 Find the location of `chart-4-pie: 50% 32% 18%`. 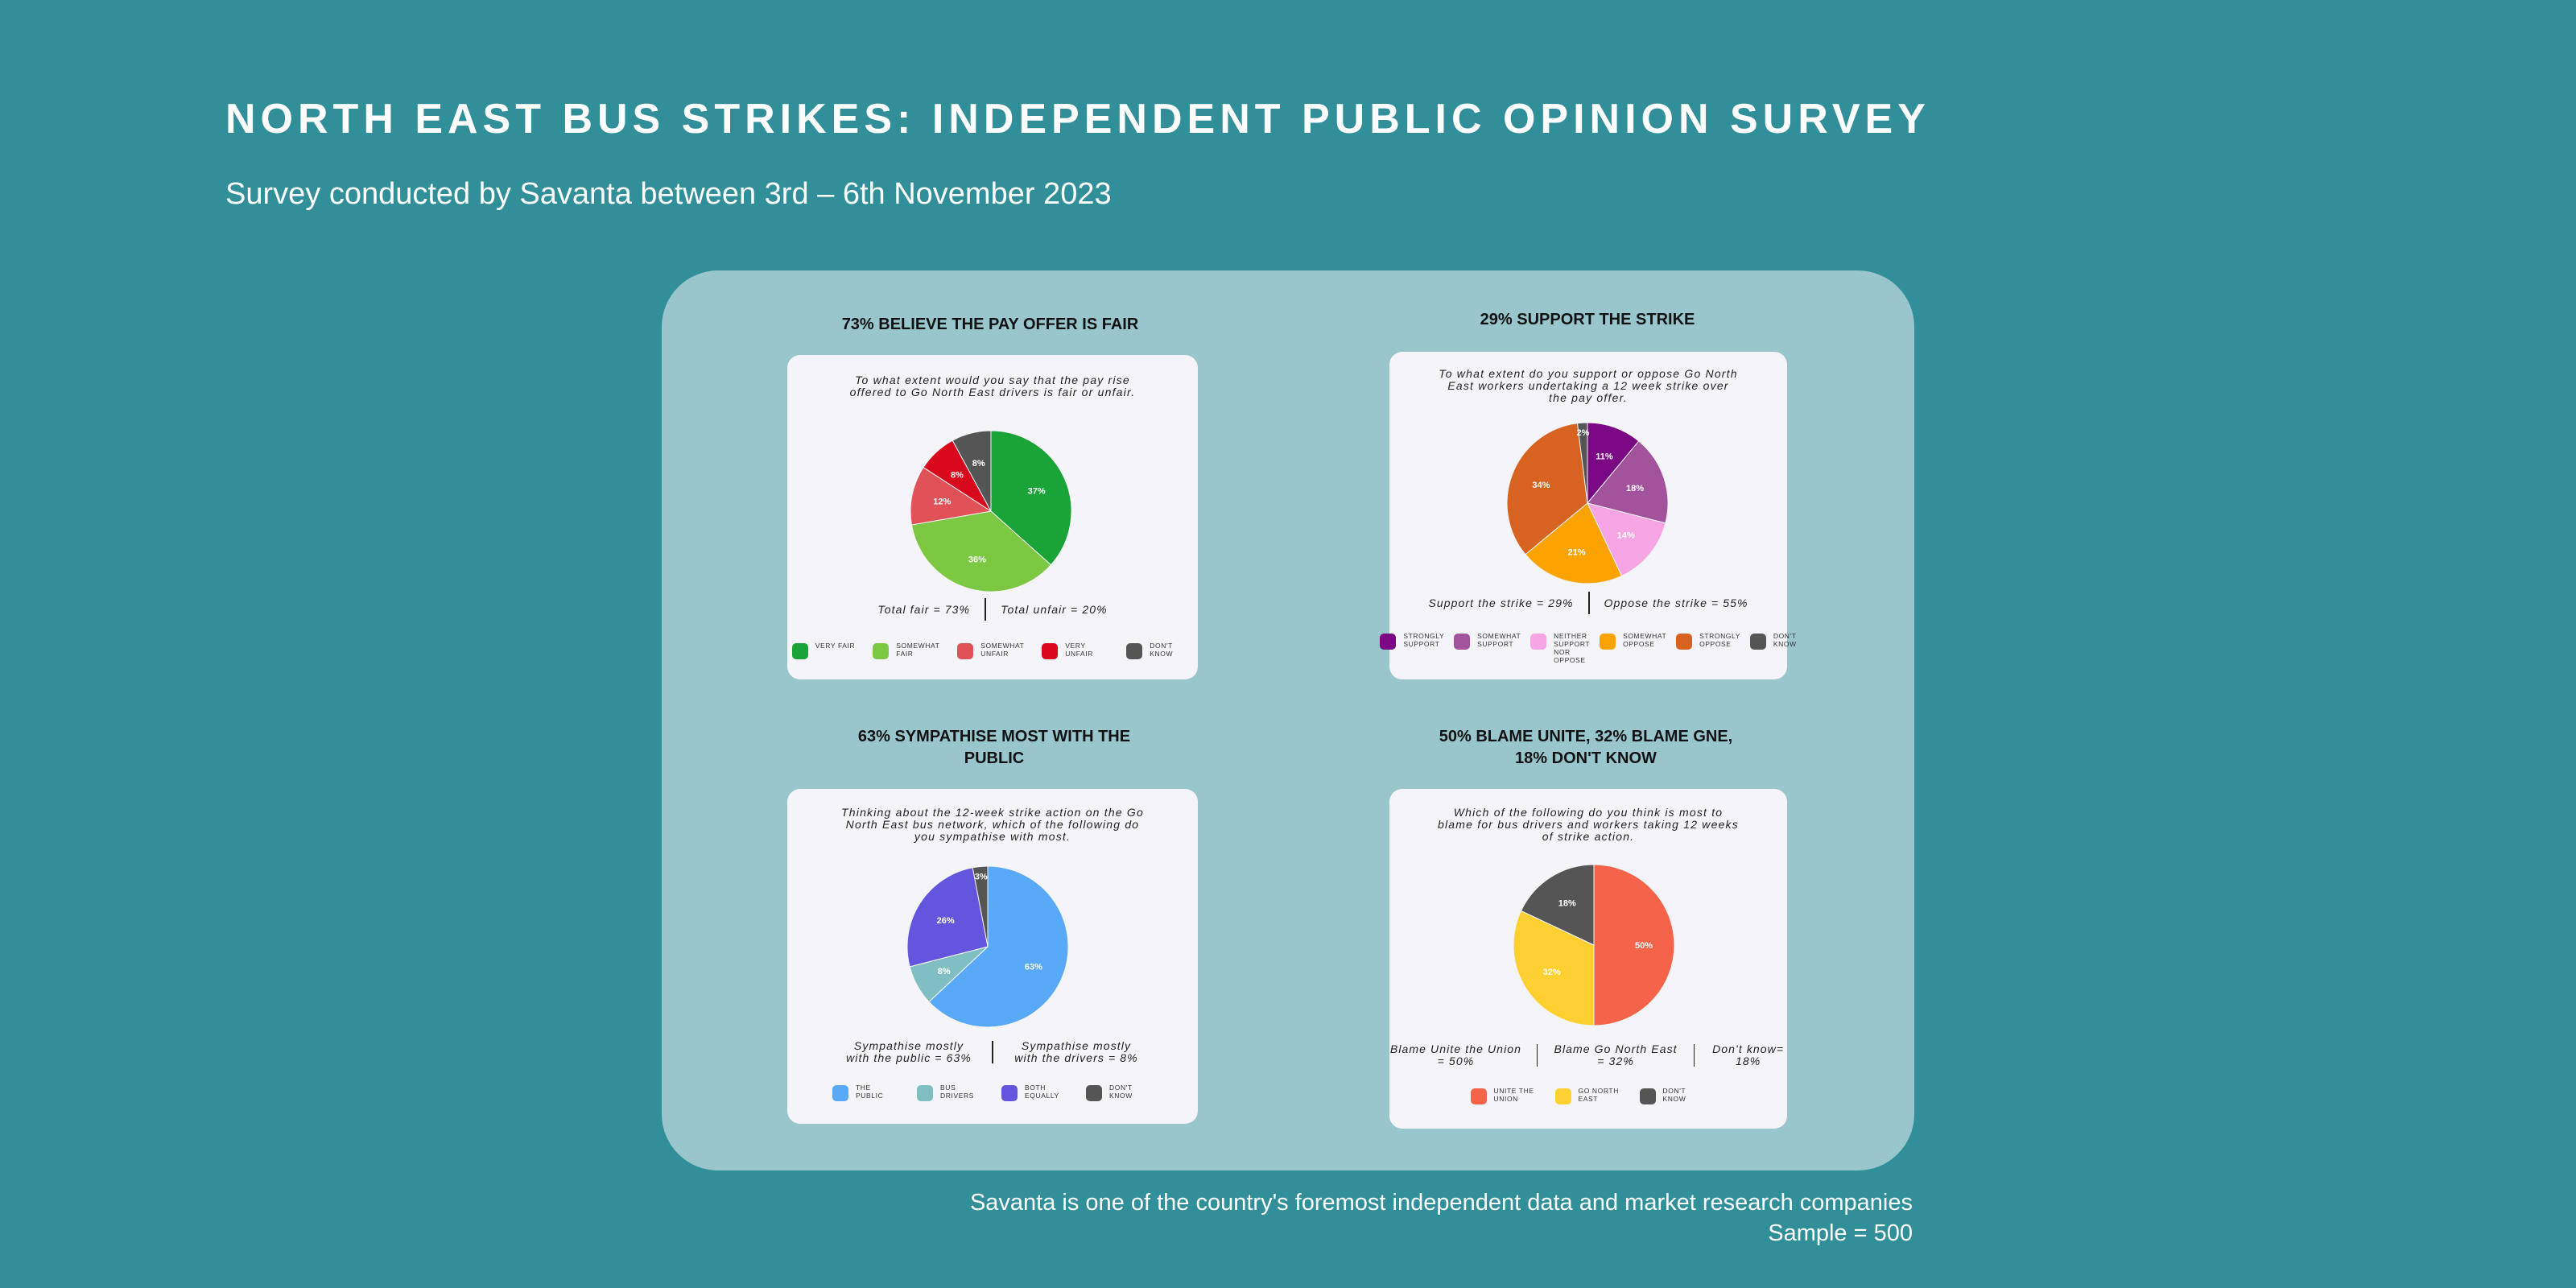

chart-4-pie: 50% 32% 18% is located at coordinates (1594, 945).